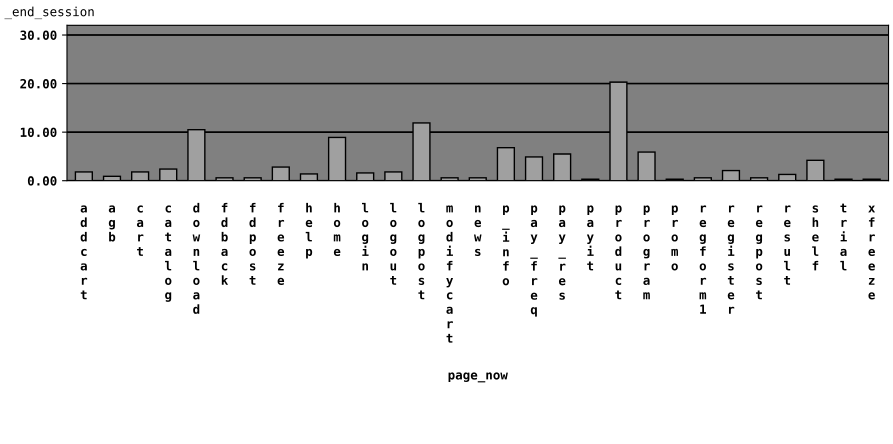 This screenshot has height=444, width=893. I want to click on x-tick-label: news, so click(478, 230).